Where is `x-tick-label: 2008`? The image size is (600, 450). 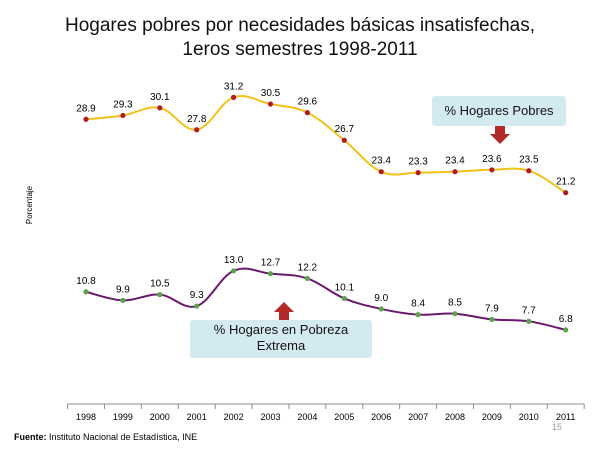
x-tick-label: 2008 is located at coordinates (455, 417).